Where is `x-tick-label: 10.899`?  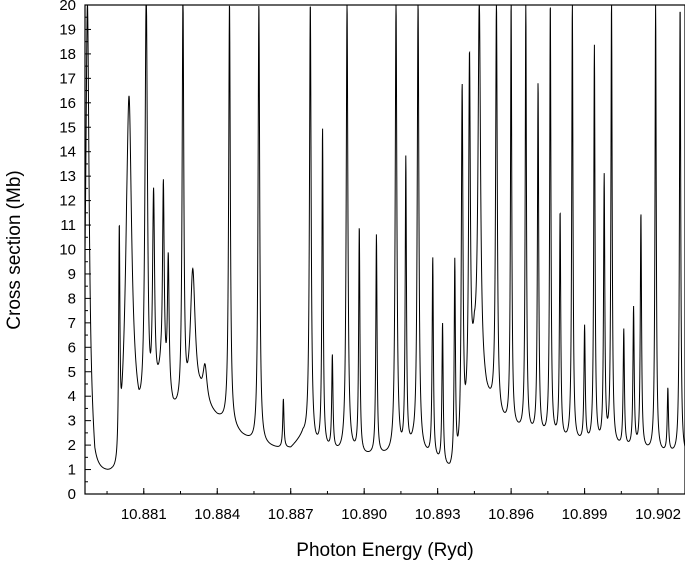
x-tick-label: 10.899 is located at coordinates (585, 514).